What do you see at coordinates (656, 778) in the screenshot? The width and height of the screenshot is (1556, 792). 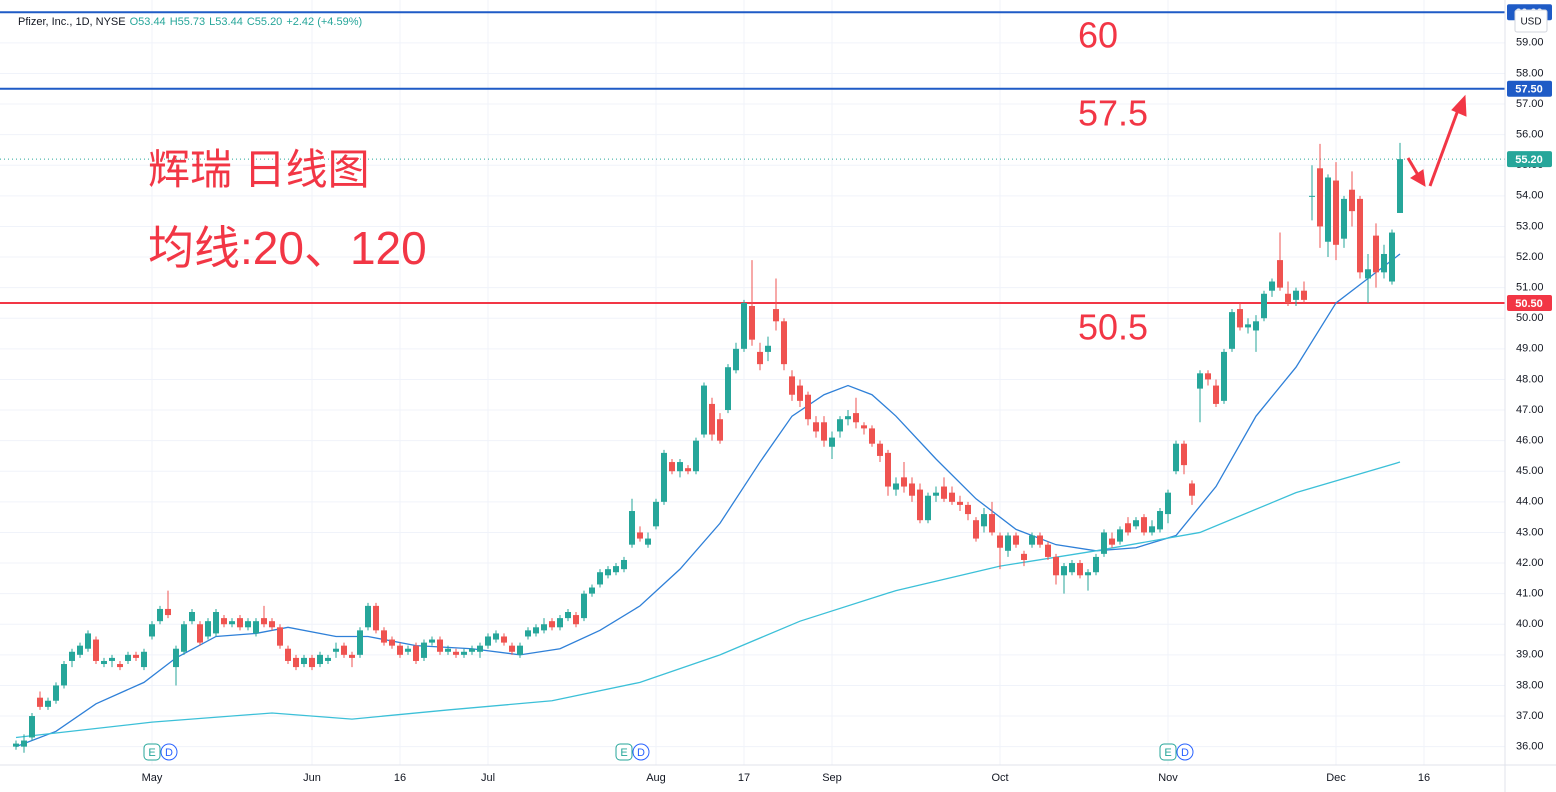 I see `x-tick-label: Aug` at bounding box center [656, 778].